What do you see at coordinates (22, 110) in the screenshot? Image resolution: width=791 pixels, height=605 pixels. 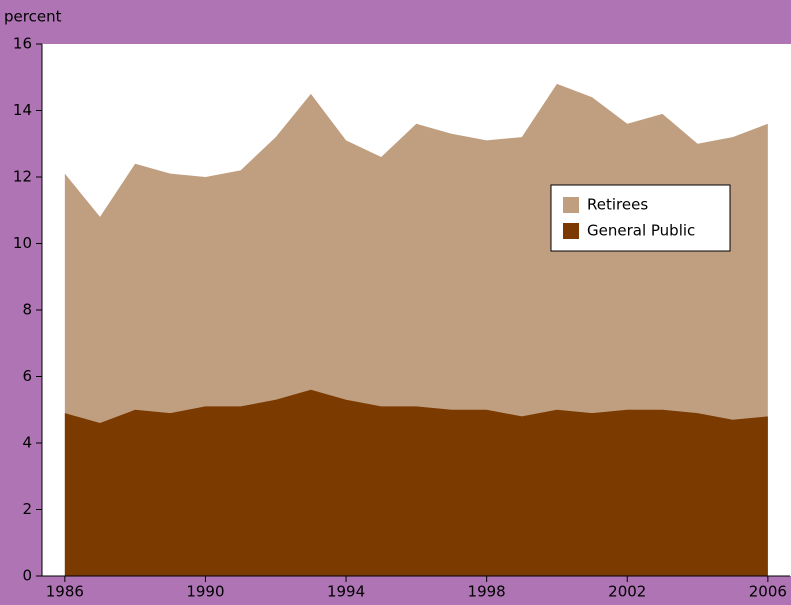 I see `y-tick-label: 14` at bounding box center [22, 110].